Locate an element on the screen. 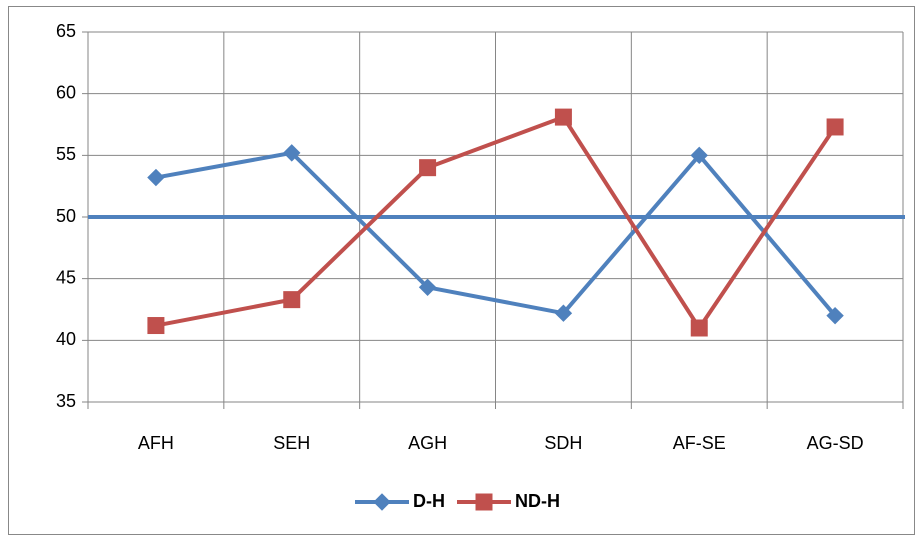 The height and width of the screenshot is (544, 919). legend-label: D-H is located at coordinates (429, 501).